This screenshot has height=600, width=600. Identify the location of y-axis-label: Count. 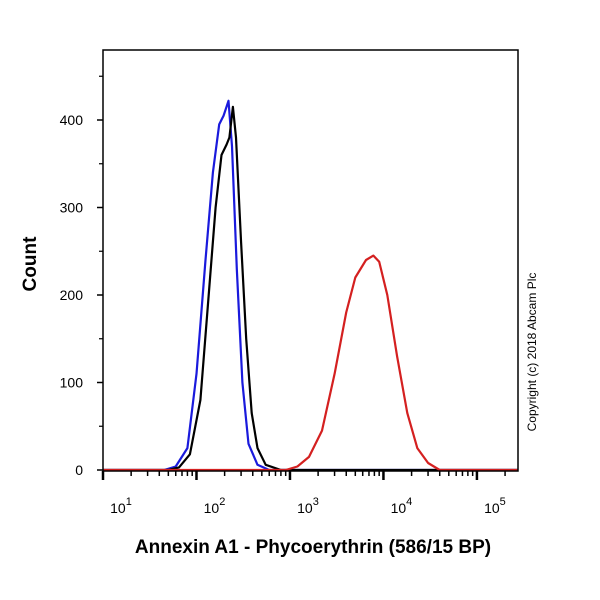
(30, 264).